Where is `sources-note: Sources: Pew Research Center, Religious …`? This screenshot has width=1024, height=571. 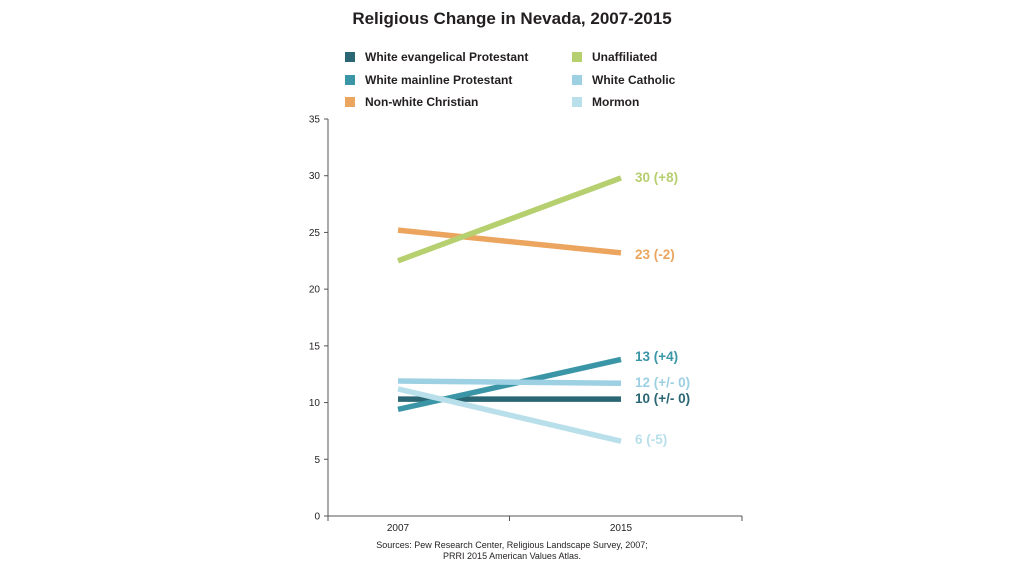
sources-note: Sources: Pew Research Center, Religious … is located at coordinates (512, 551).